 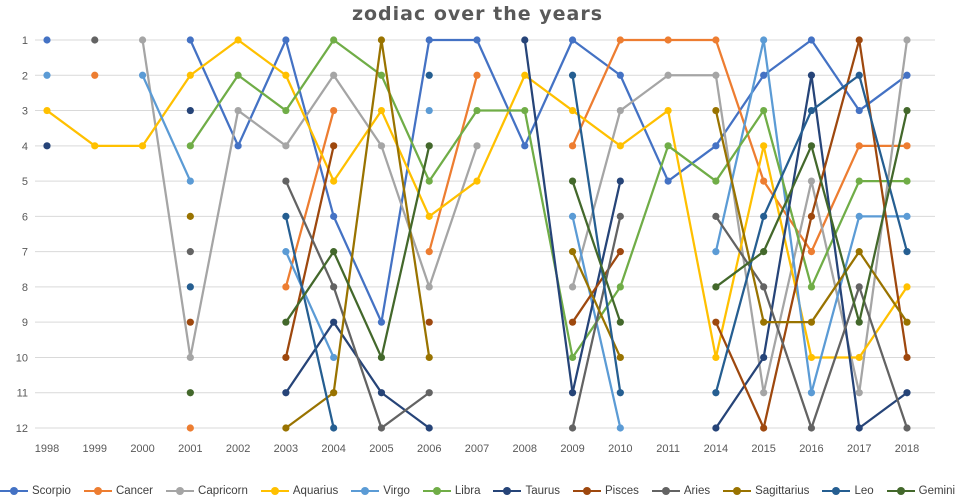 What do you see at coordinates (380, 491) in the screenshot?
I see `legend-item-virgo: Virgo` at bounding box center [380, 491].